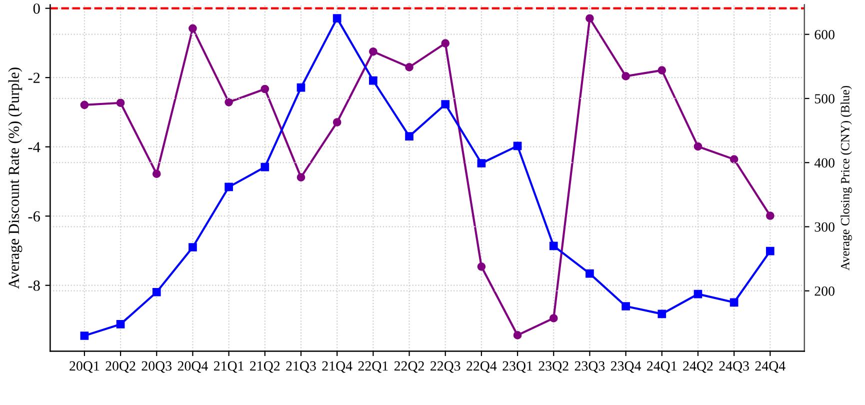 Image resolution: width=865 pixels, height=405 pixels. What do you see at coordinates (193, 367) in the screenshot?
I see `x-tick-label: 20Q4` at bounding box center [193, 367].